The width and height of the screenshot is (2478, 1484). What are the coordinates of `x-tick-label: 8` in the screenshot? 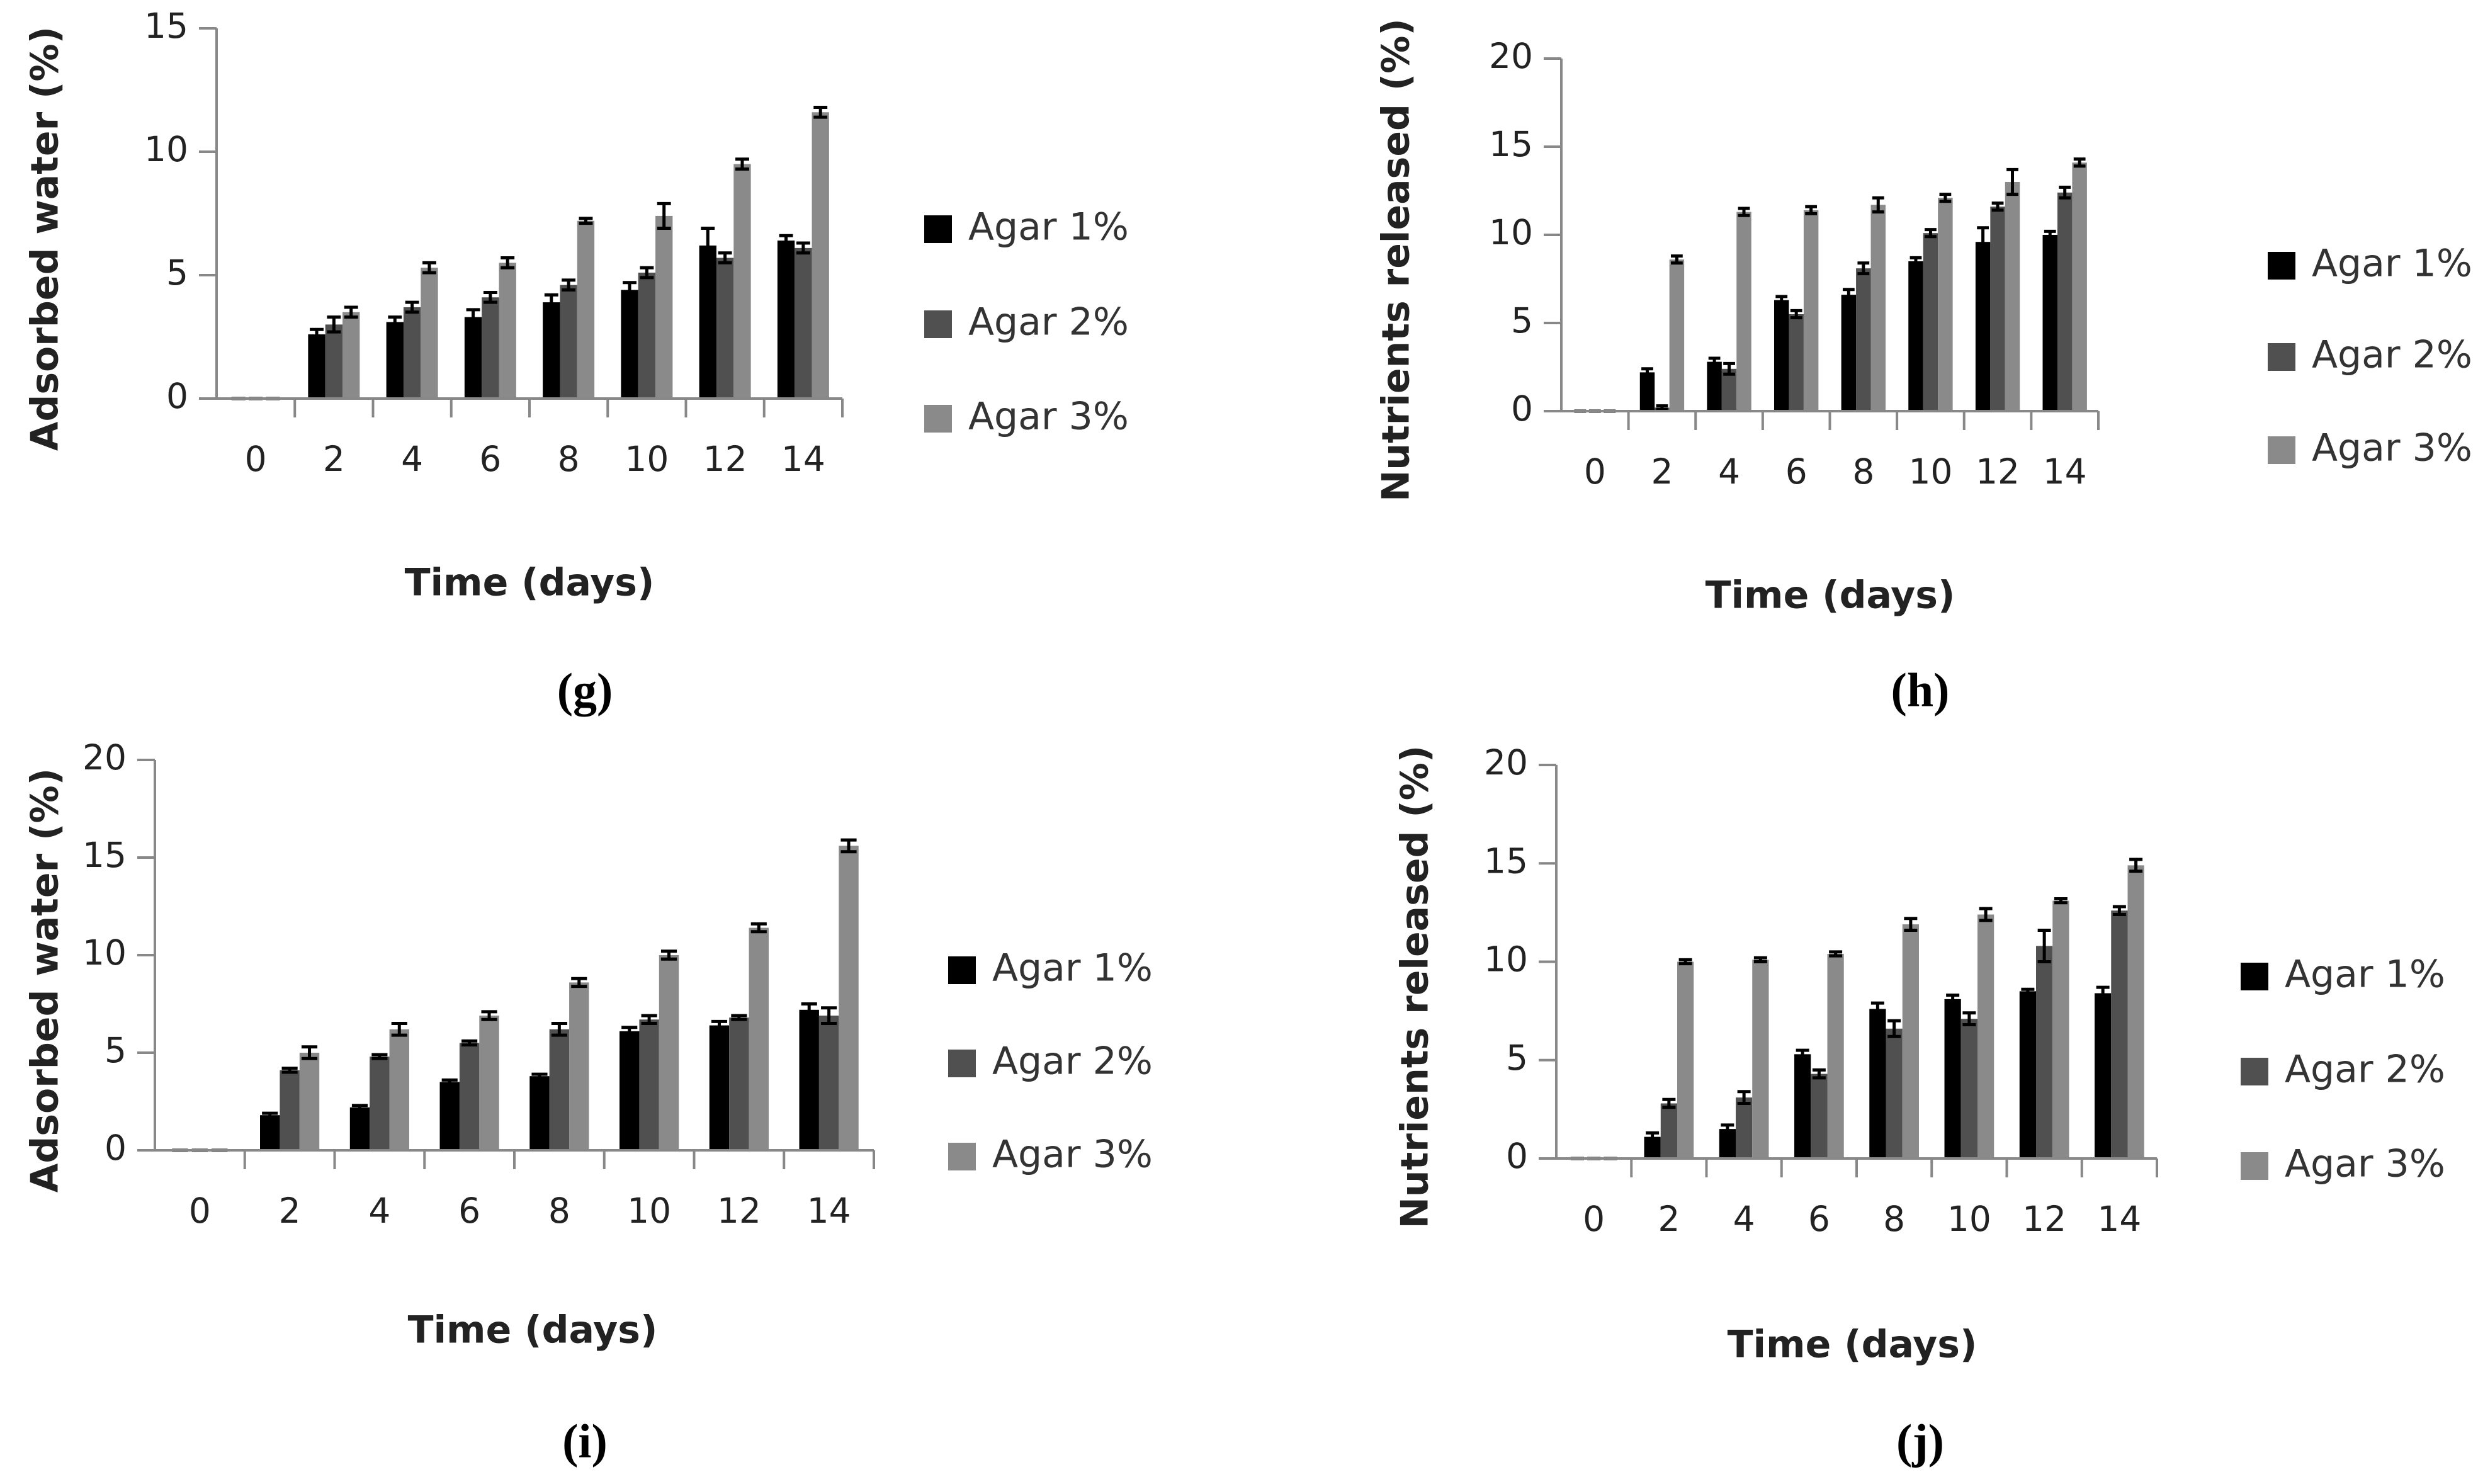 It's located at (569, 459).